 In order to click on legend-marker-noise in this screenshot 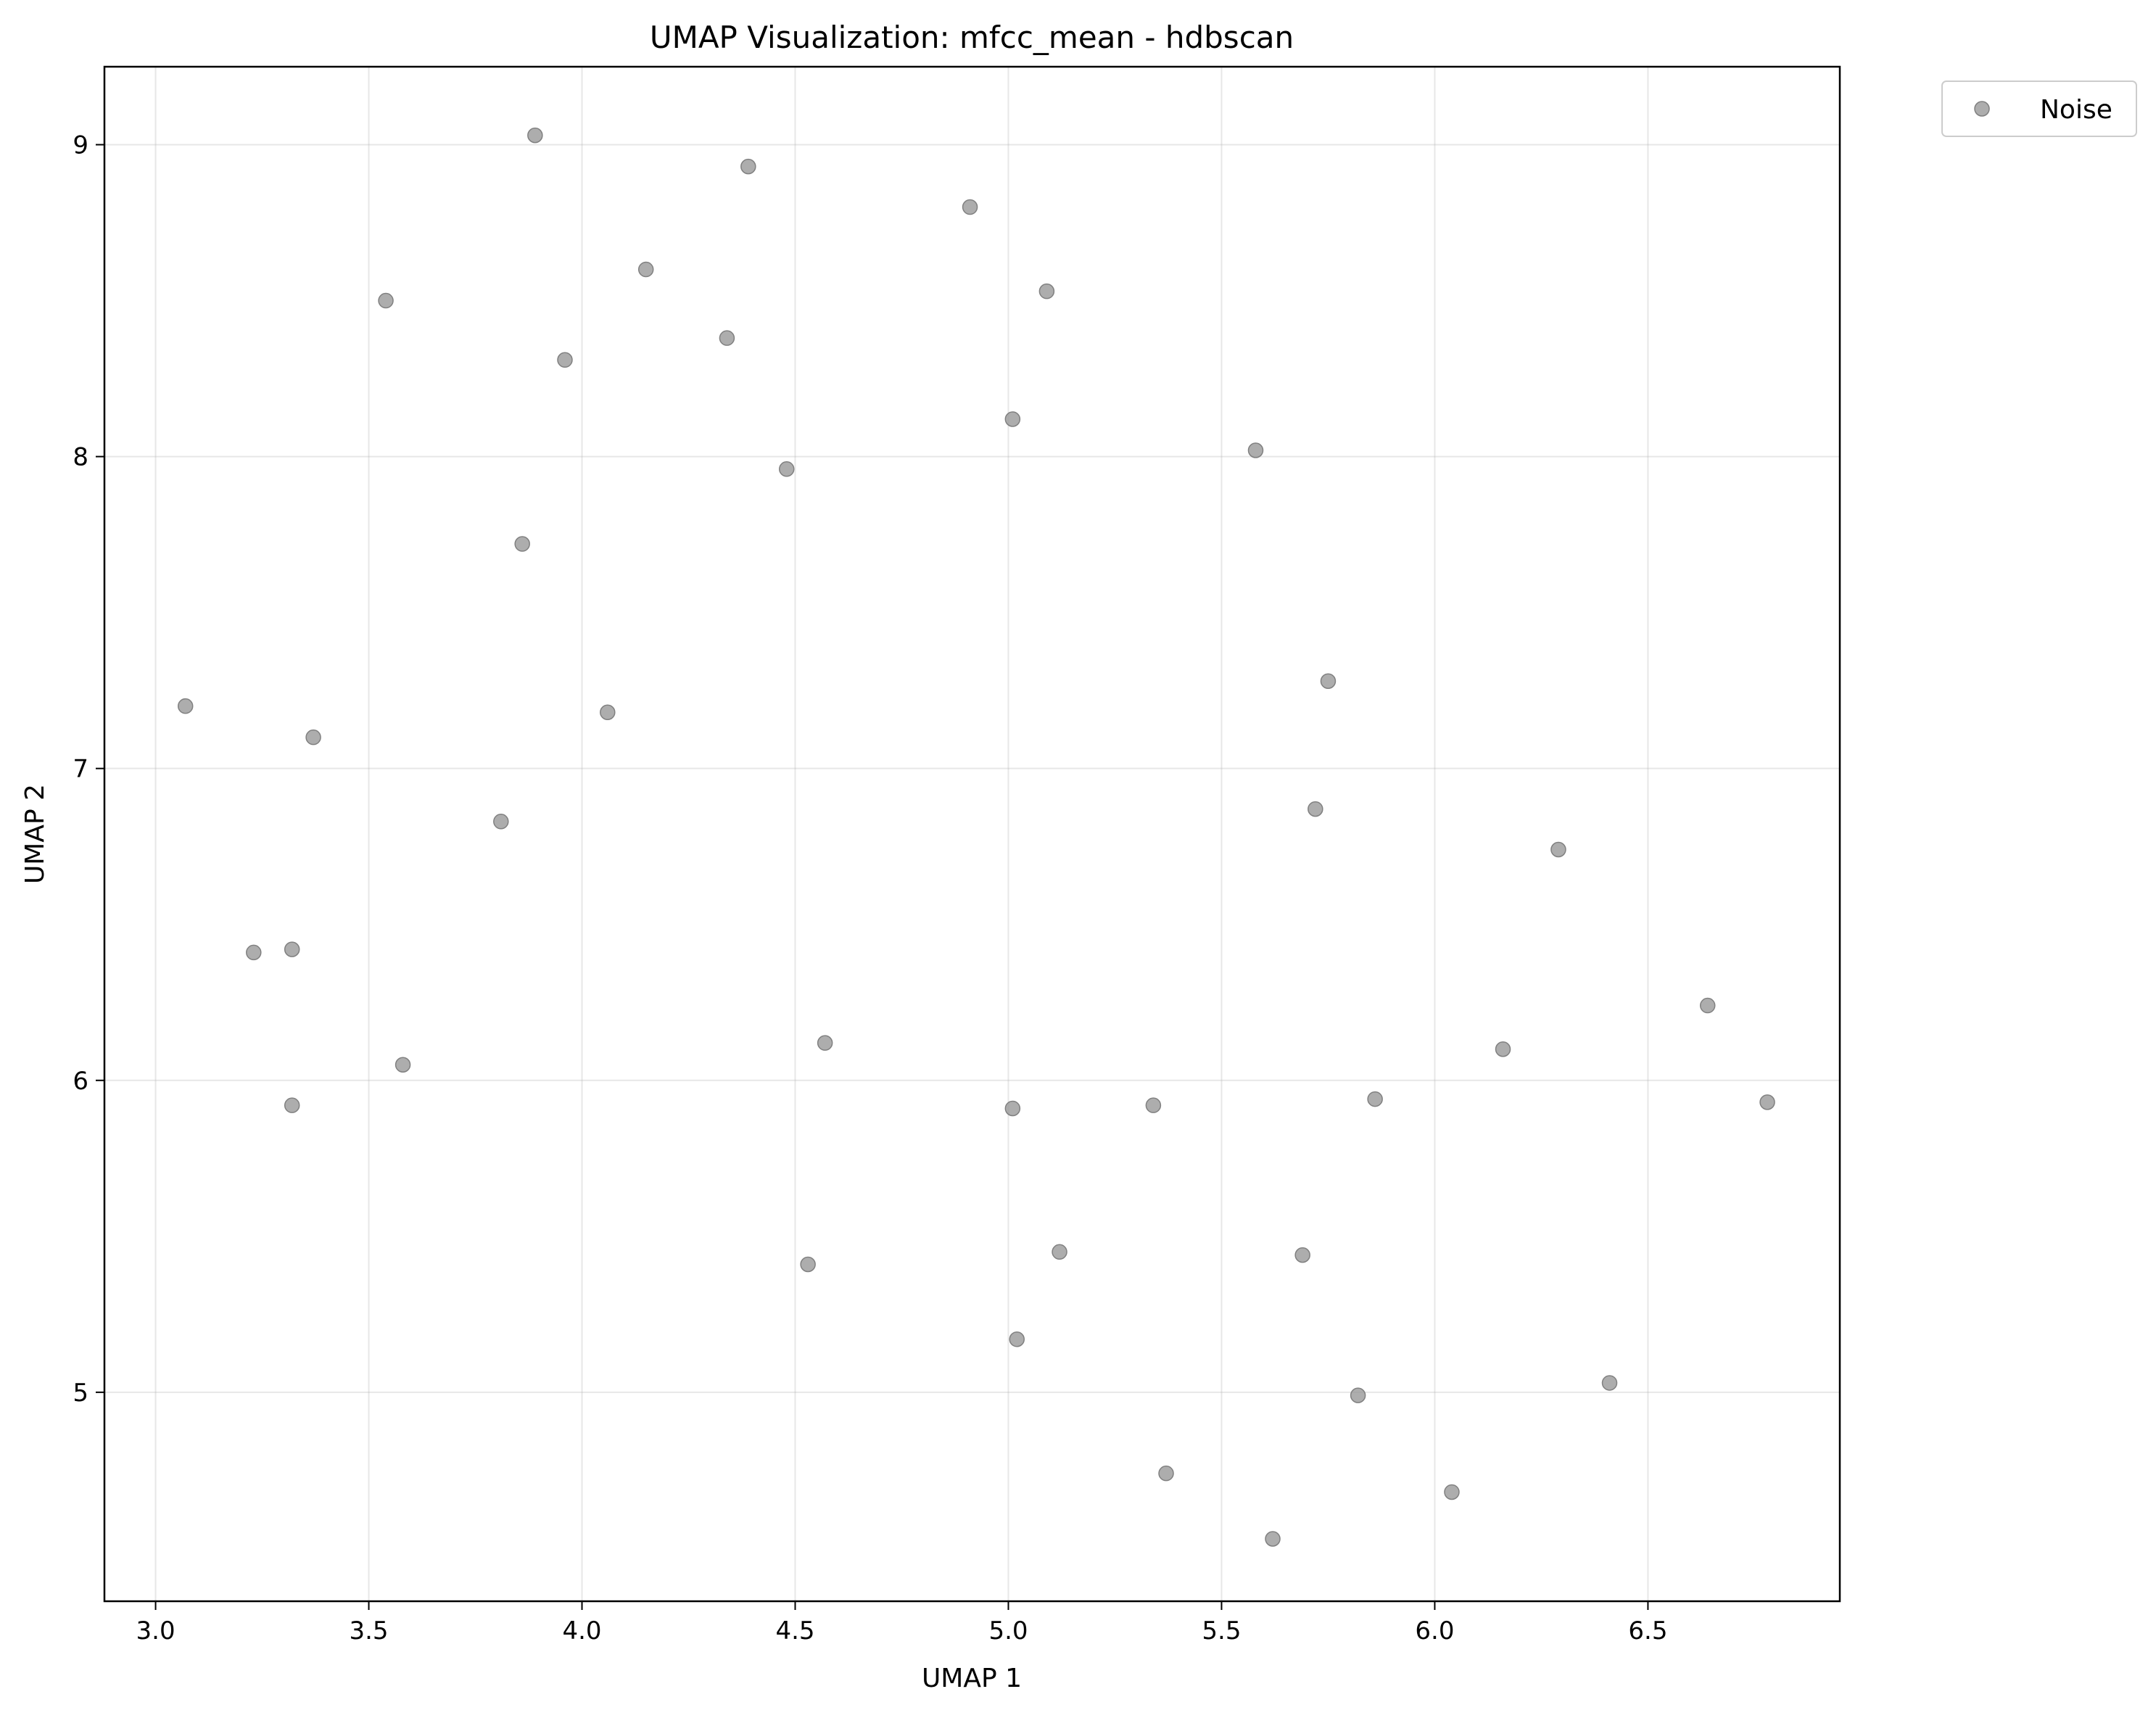, I will do `click(1982, 109)`.